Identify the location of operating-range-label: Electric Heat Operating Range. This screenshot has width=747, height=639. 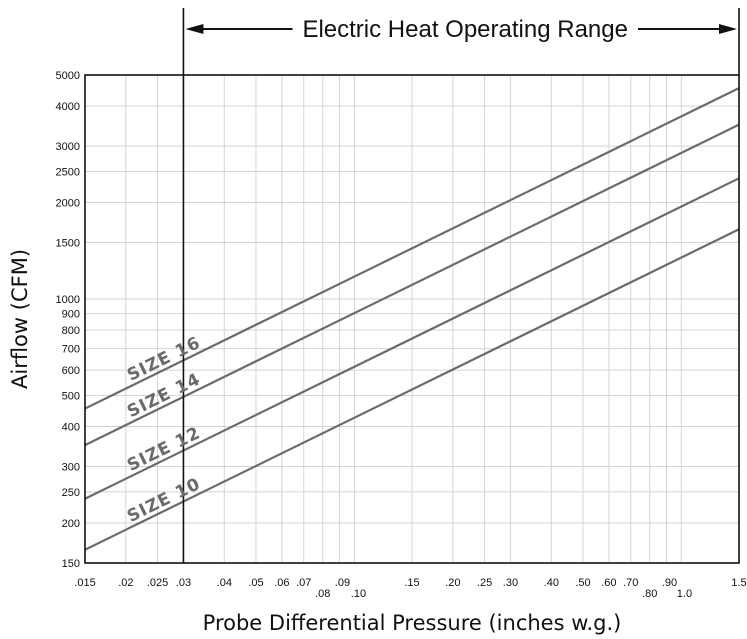
(465, 29).